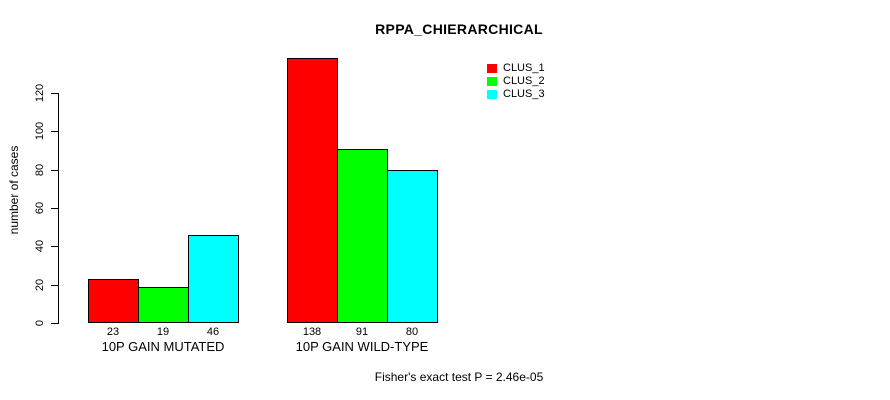  Describe the element at coordinates (412, 332) in the screenshot. I see `bar-value-label: 80` at that location.